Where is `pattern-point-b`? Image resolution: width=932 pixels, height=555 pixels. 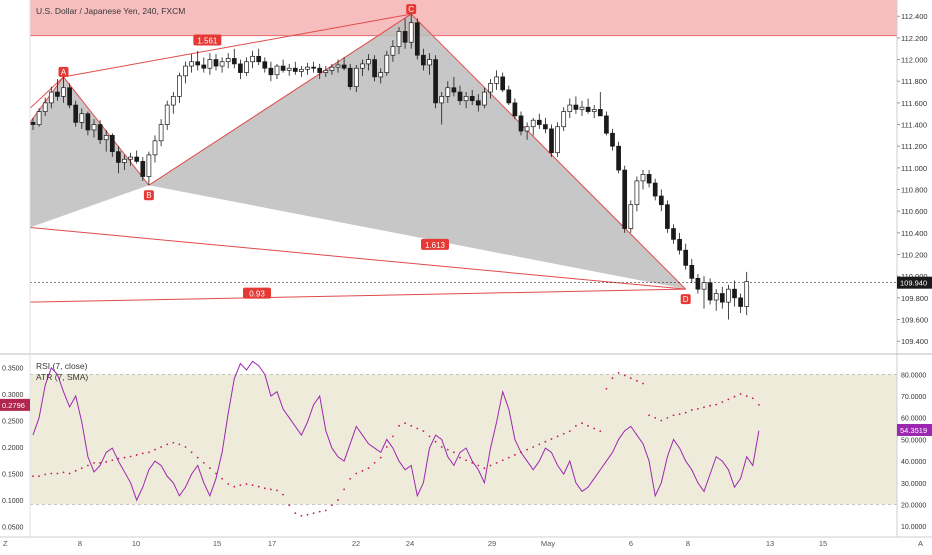 pattern-point-b is located at coordinates (148, 195).